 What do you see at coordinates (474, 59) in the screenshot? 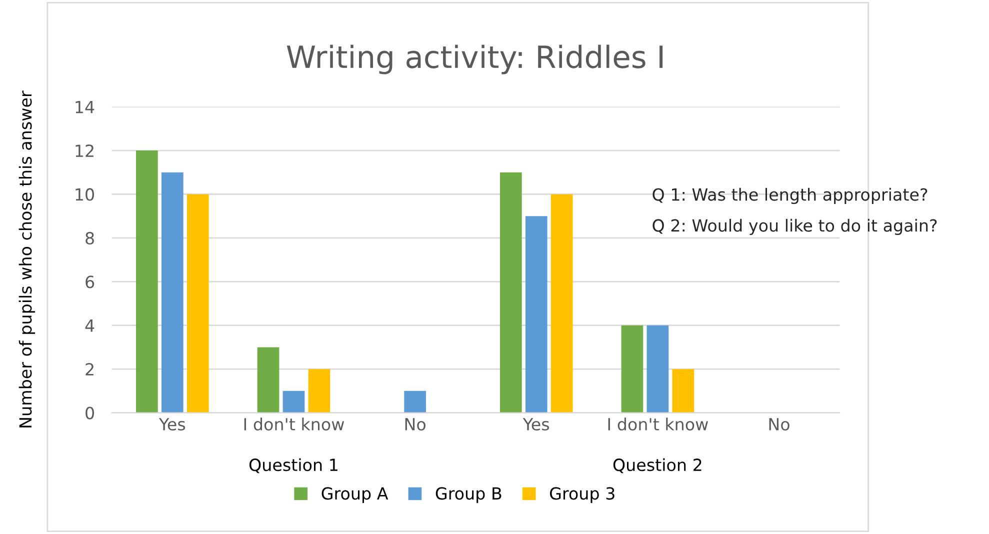
I see `chart-title: Writing activity: Riddles I` at bounding box center [474, 59].